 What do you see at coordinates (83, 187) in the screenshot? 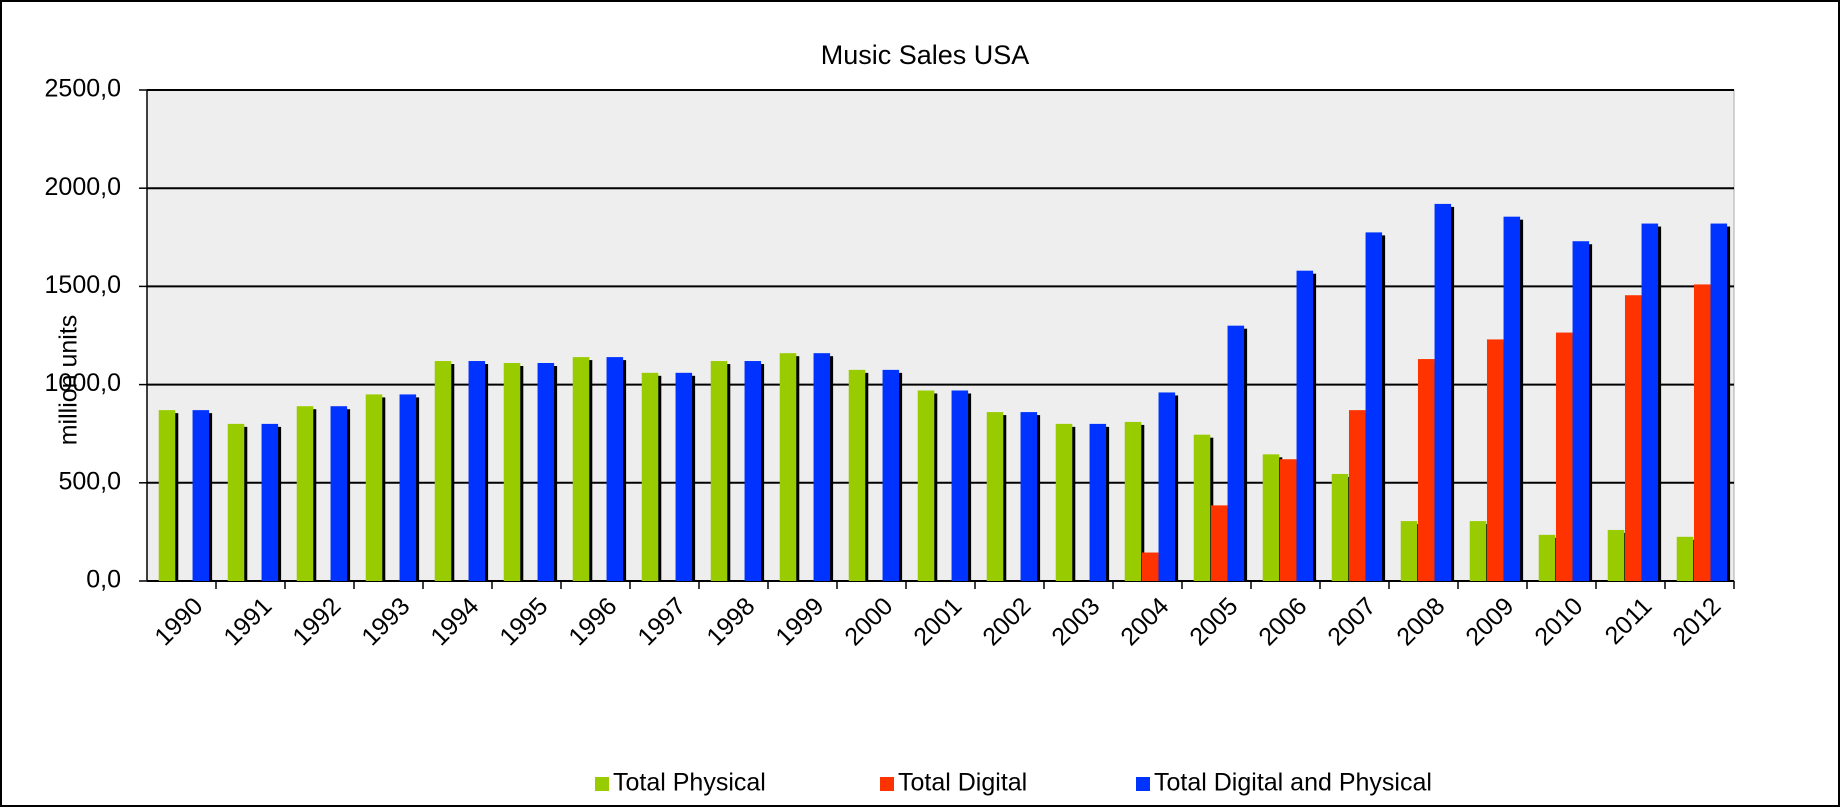
I see `y-tick-label: 2000,0` at bounding box center [83, 187].